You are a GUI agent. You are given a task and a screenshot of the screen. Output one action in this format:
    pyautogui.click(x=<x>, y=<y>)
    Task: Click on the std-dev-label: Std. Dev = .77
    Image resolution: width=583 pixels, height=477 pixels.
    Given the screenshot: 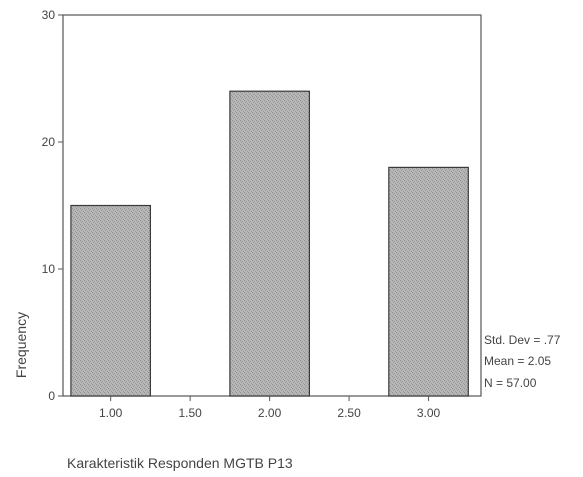 What is the action you would take?
    pyautogui.click(x=522, y=340)
    